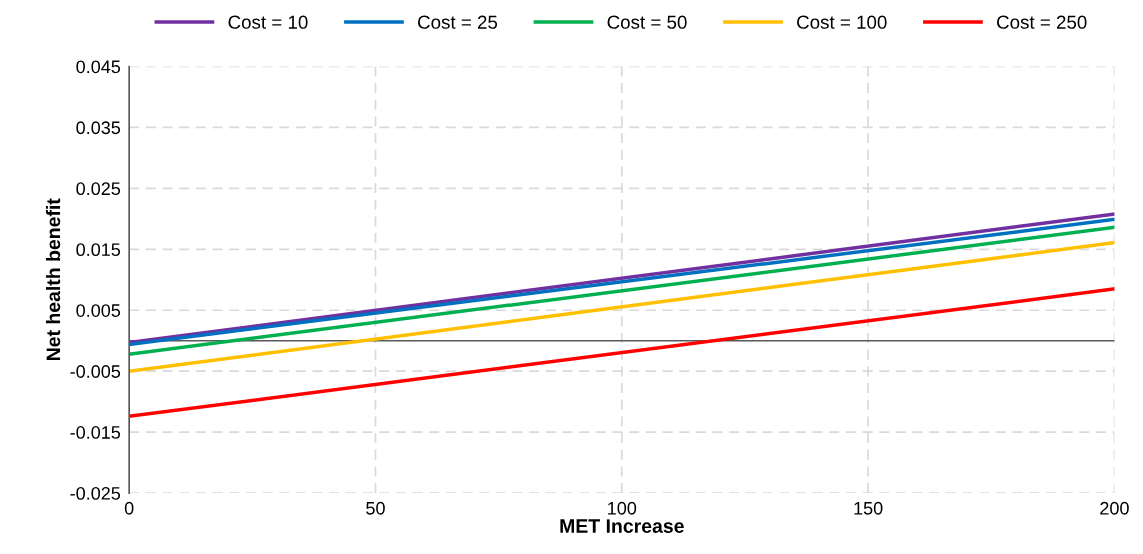 This screenshot has height=554, width=1143. I want to click on y-tick-label: 0.045, so click(98, 67).